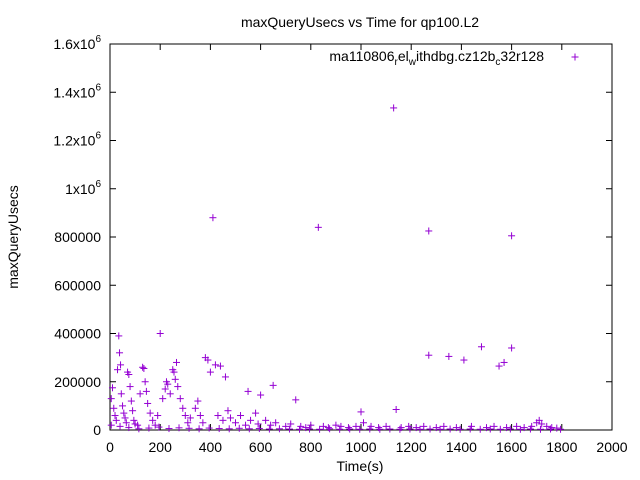  Describe the element at coordinates (360, 22) in the screenshot. I see `chart-title: maxQueryUsecs vs Time for qp100.L2` at that location.